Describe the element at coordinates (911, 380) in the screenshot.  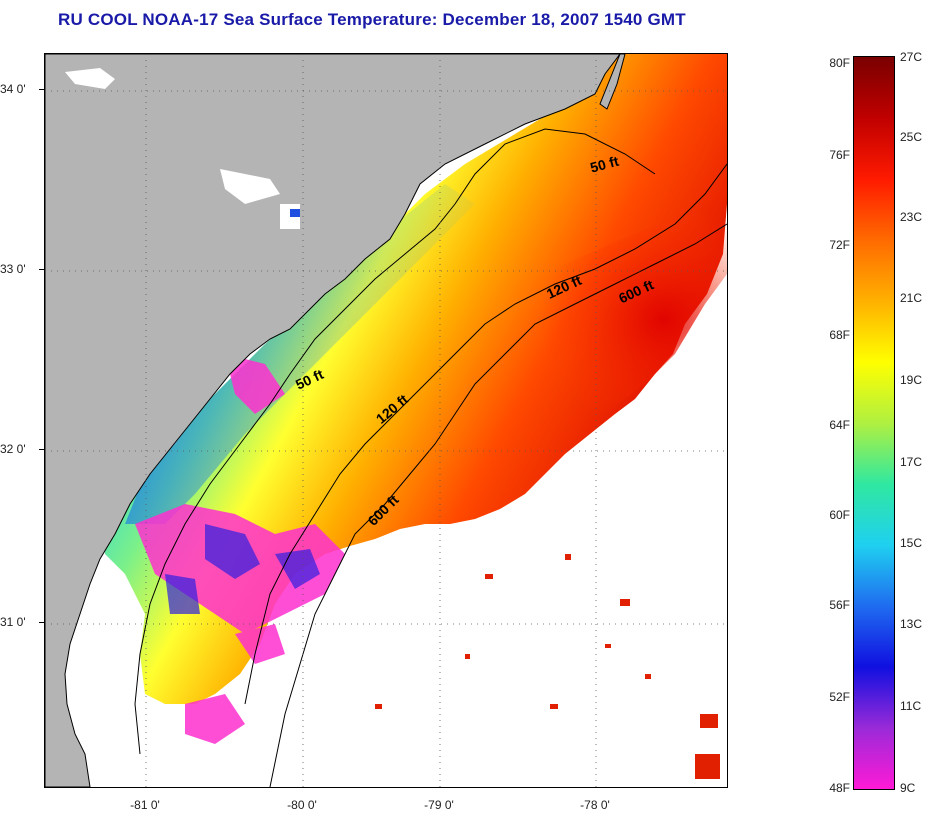
I see `colorbar-c-label: 19C` at that location.